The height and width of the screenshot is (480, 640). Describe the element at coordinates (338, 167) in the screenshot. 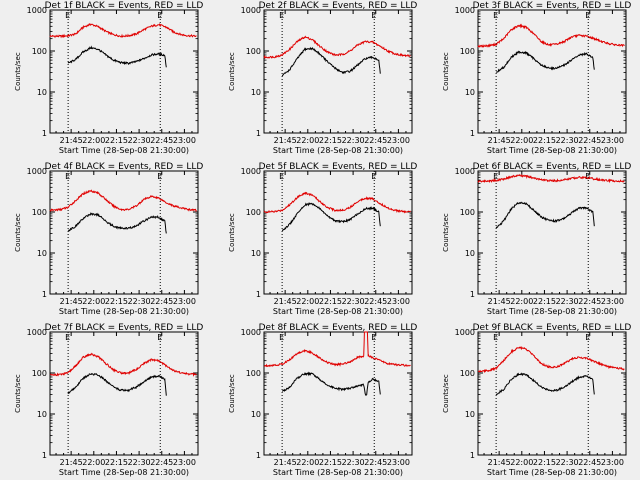

I see `panel-title: Det 5f BLACK = Events, RED = LLD` at that location.